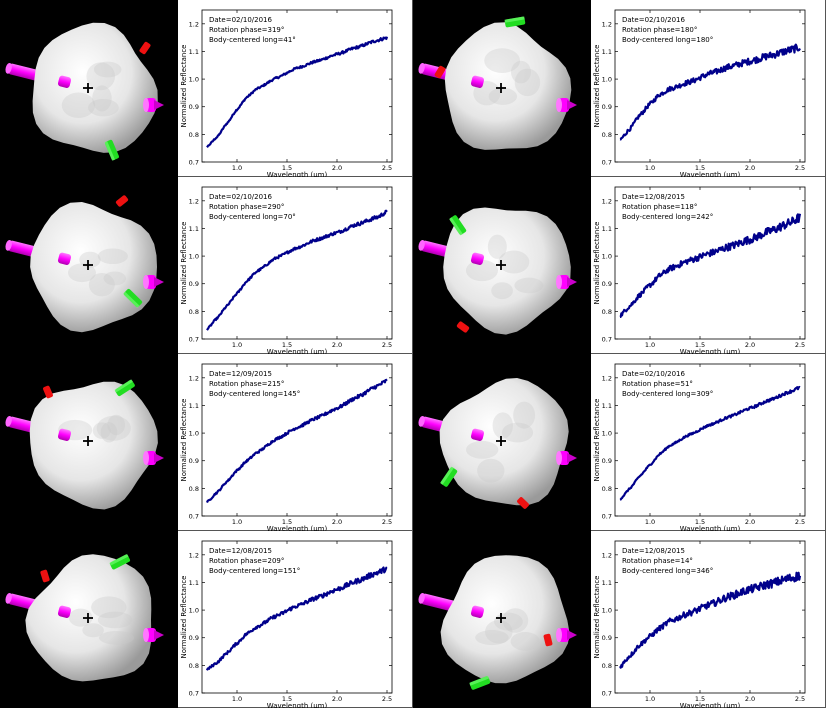 This screenshot has height=708, width=826. Describe the element at coordinates (246, 561) in the screenshot. I see `rotation-phase-label: Rotation phase=209°` at that location.